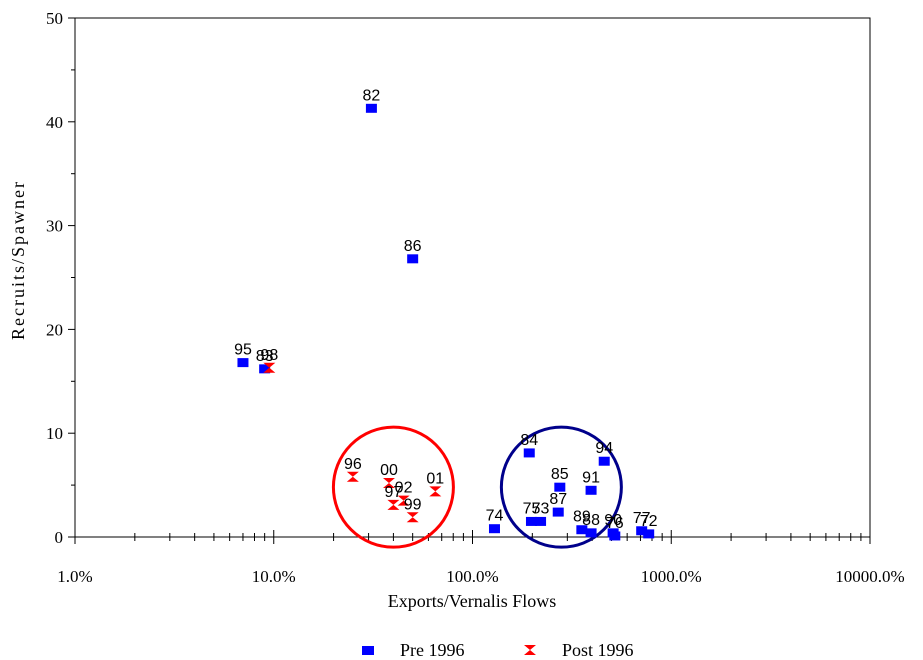  I want to click on legend-marker-pre-1996, so click(368, 650).